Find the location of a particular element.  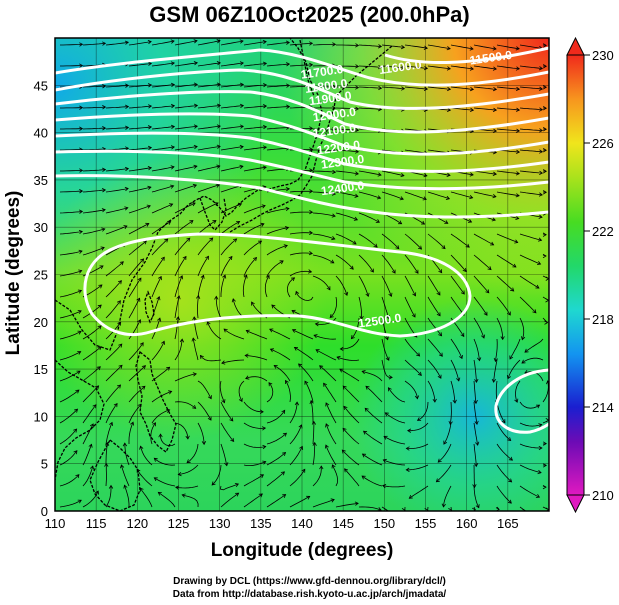

philippines-coastline is located at coordinates (156, 401).